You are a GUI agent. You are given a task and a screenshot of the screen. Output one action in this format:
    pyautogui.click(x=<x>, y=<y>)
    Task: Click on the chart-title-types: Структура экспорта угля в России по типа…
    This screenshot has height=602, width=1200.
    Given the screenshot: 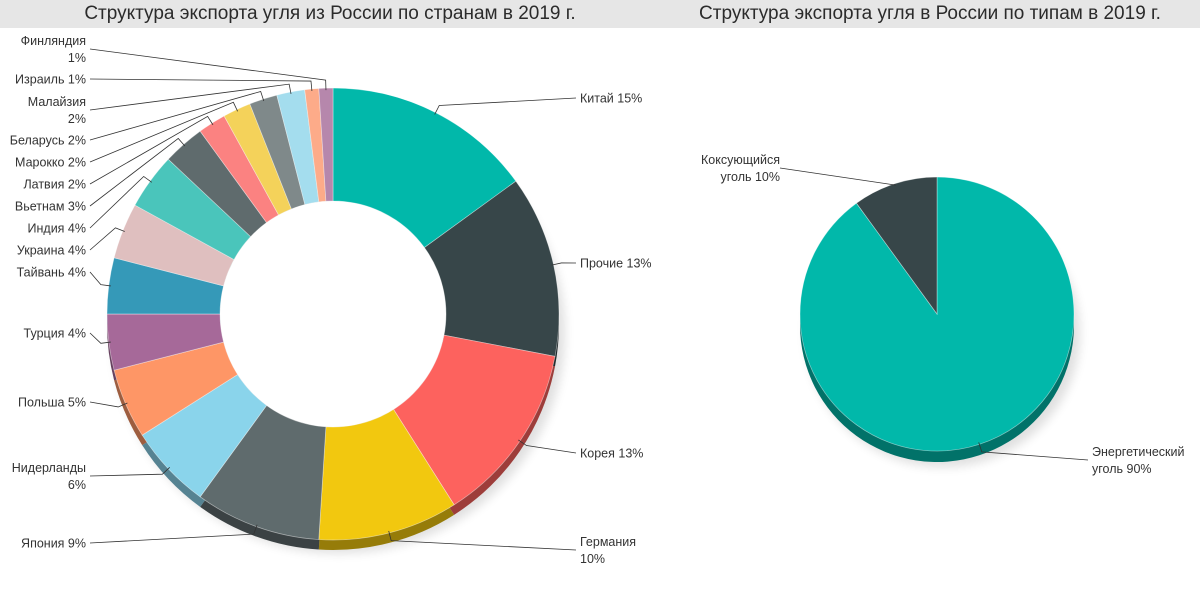 What is the action you would take?
    pyautogui.click(x=930, y=13)
    